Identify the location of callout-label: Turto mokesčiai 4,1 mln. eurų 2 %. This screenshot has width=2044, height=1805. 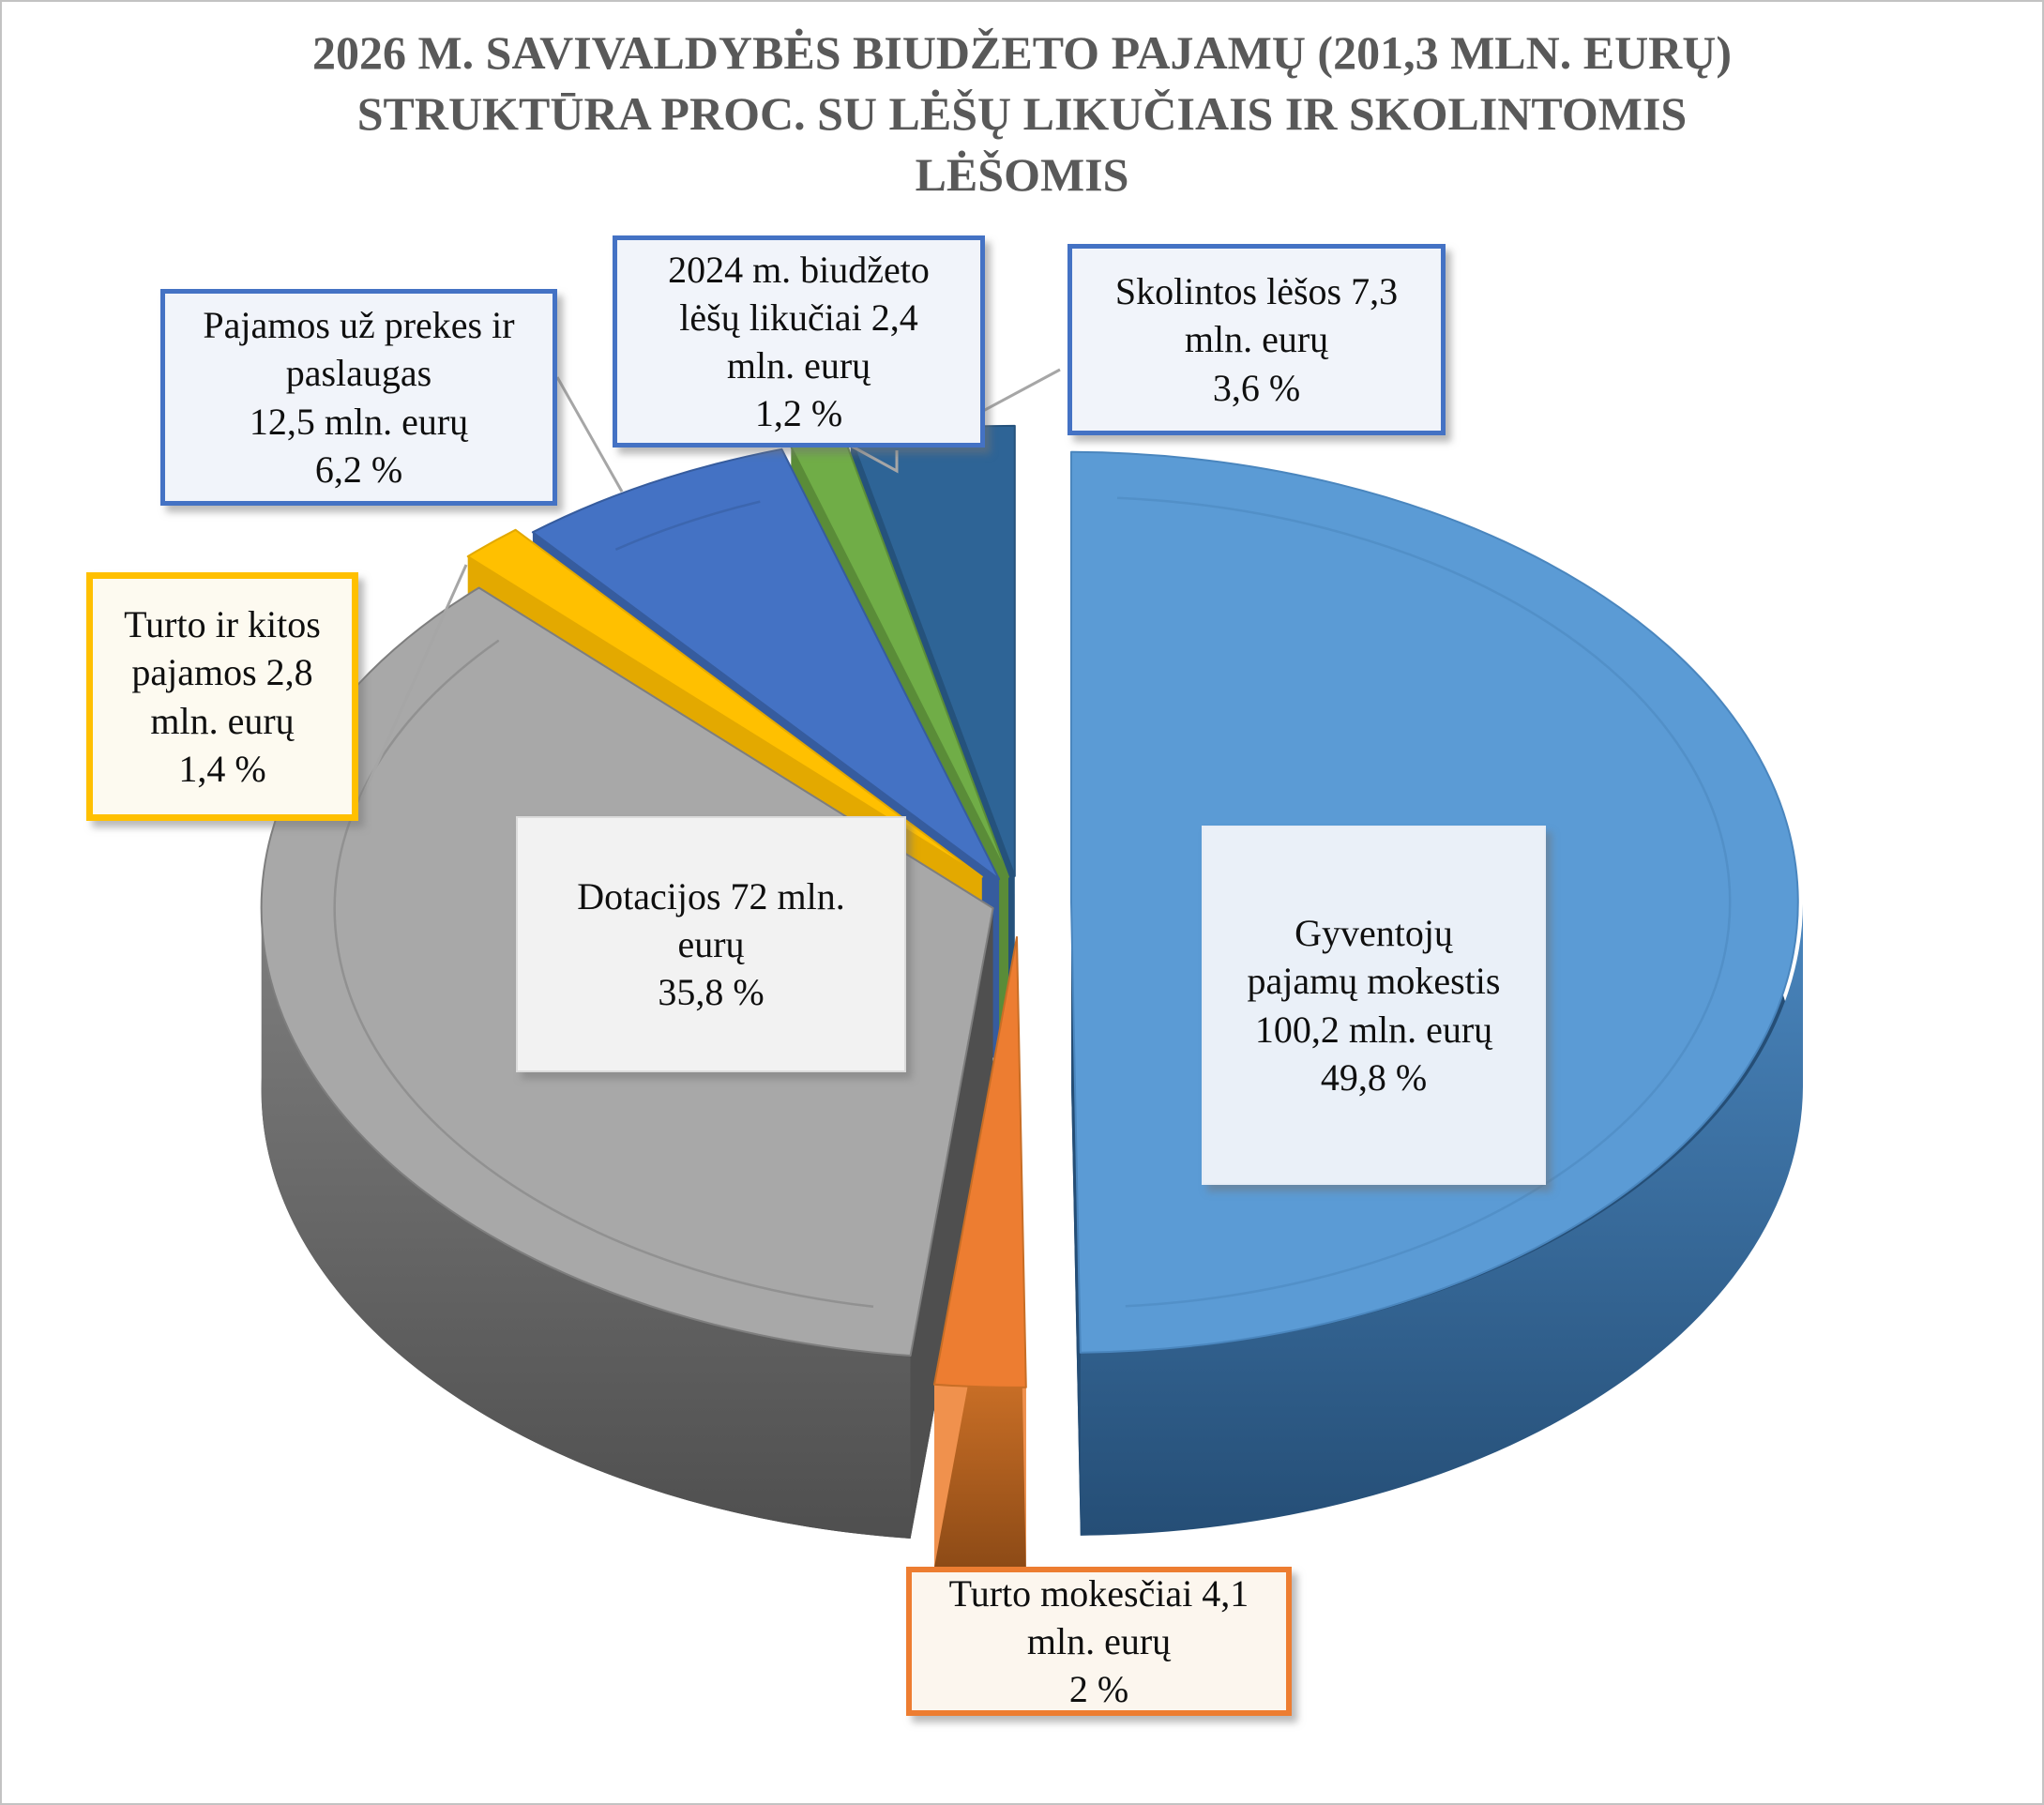
(1098, 1641).